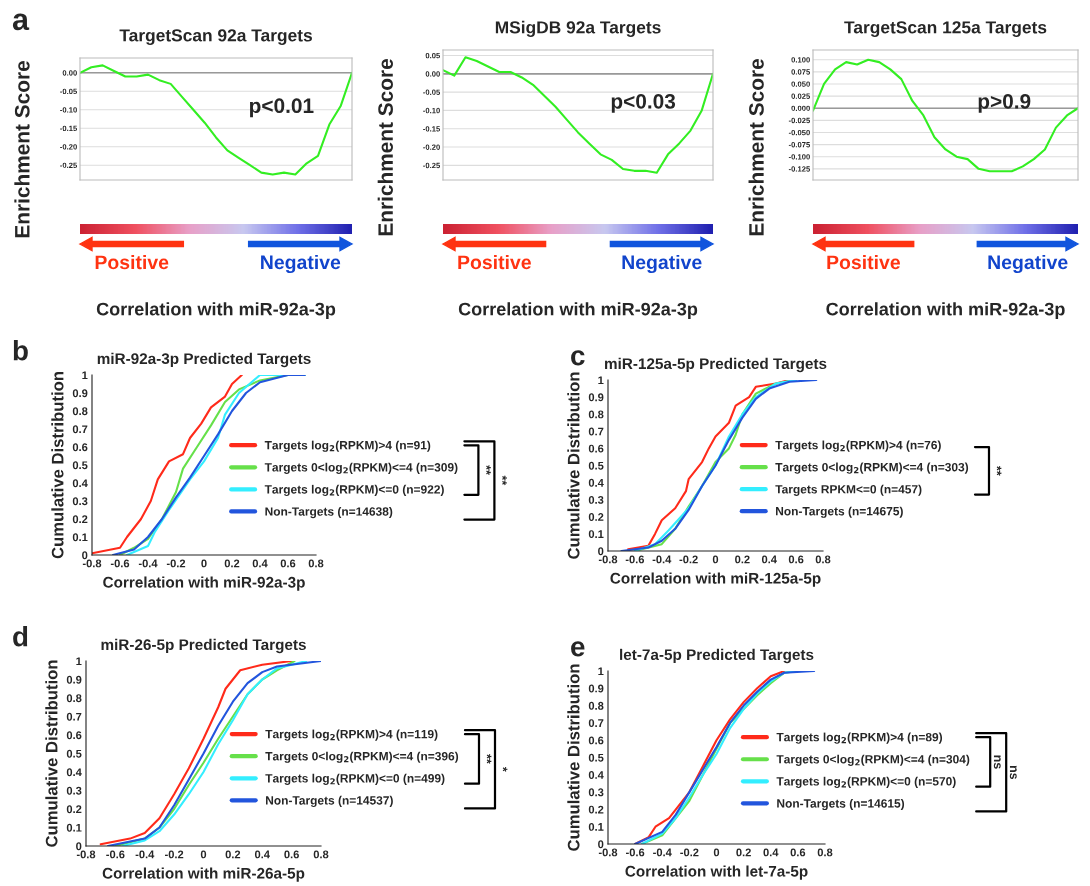 Image resolution: width=1090 pixels, height=886 pixels. I want to click on chart-title: TargetScan 125a Targets, so click(945, 29).